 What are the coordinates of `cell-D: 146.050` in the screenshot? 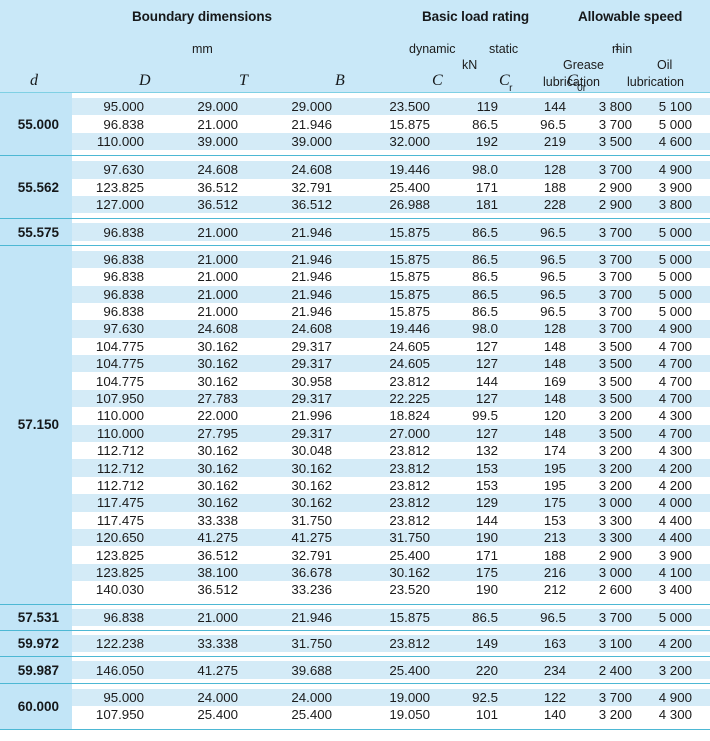 It's located at (119, 670).